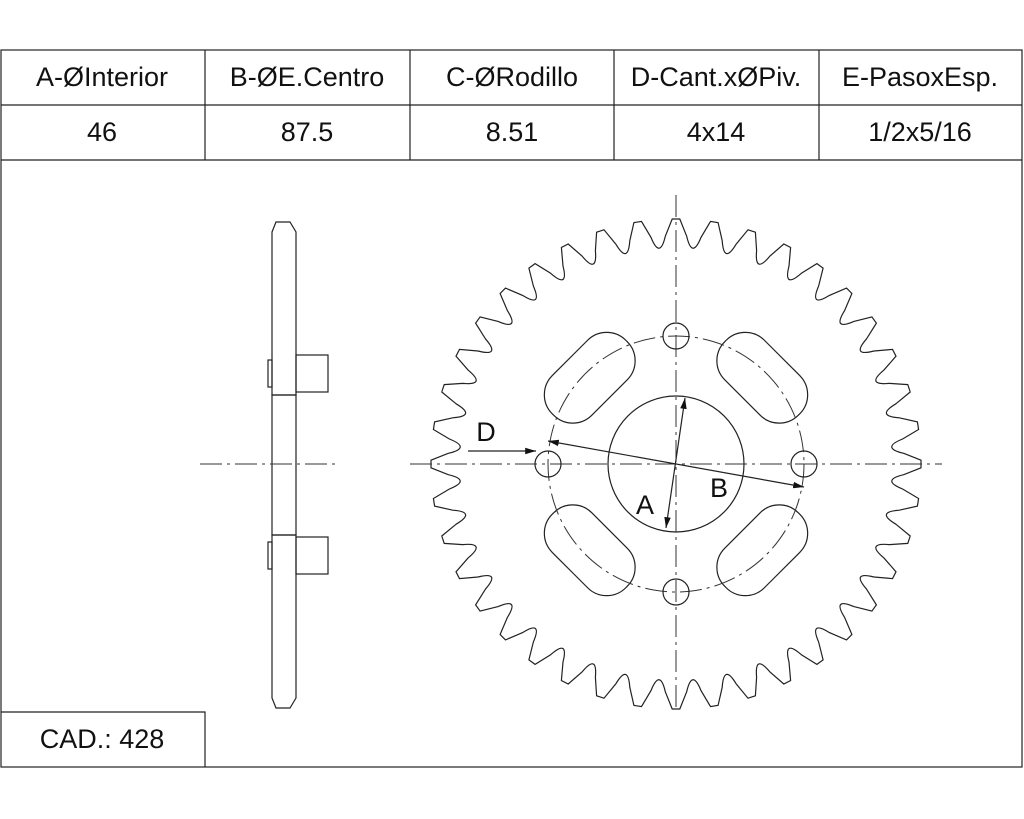 This screenshot has height=819, width=1024. I want to click on dimension-label: B, so click(719, 488).